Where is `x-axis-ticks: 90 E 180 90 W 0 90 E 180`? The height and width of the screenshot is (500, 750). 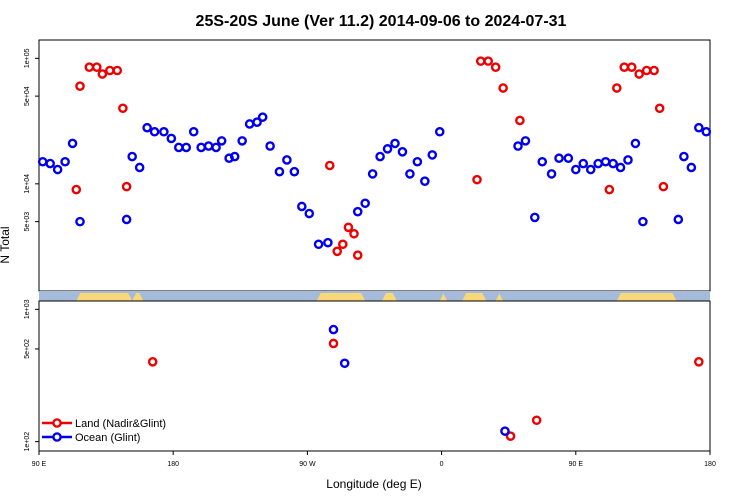 x-axis-ticks: 90 E 180 90 W 0 90 E 180 is located at coordinates (374, 459).